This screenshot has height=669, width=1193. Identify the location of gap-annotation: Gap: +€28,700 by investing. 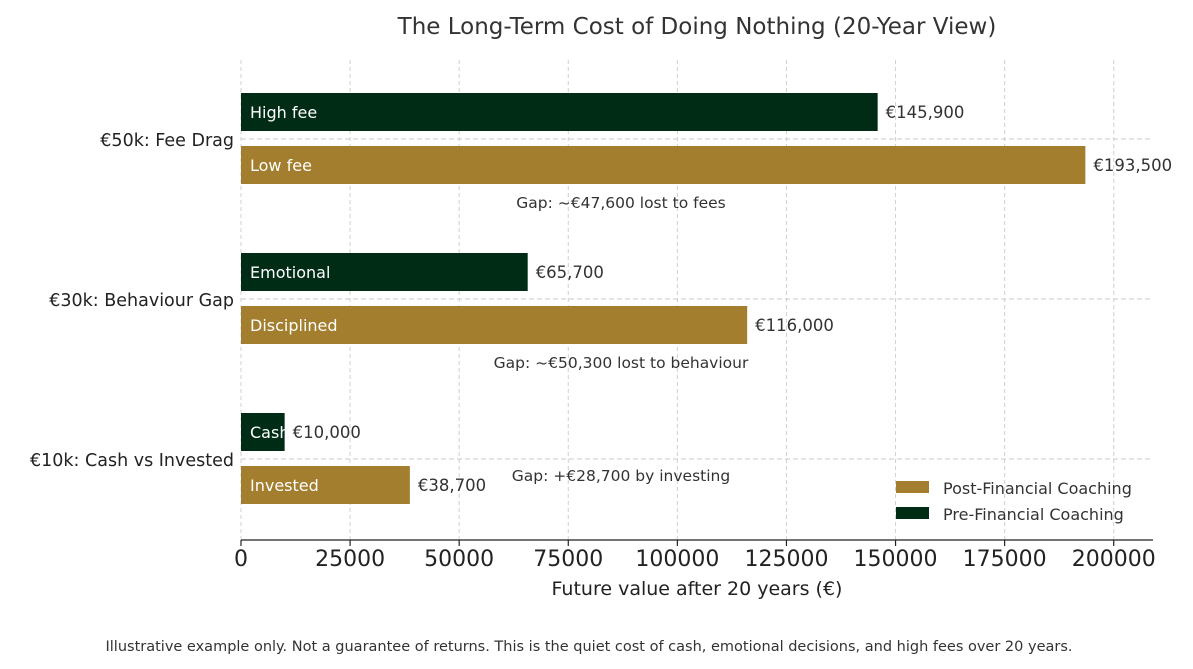
(621, 476).